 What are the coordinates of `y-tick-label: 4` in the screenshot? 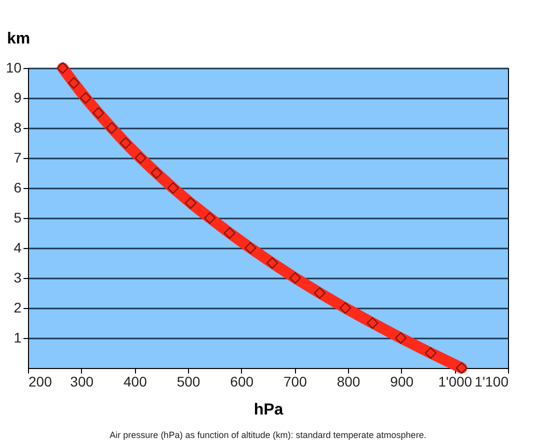 It's located at (18, 248).